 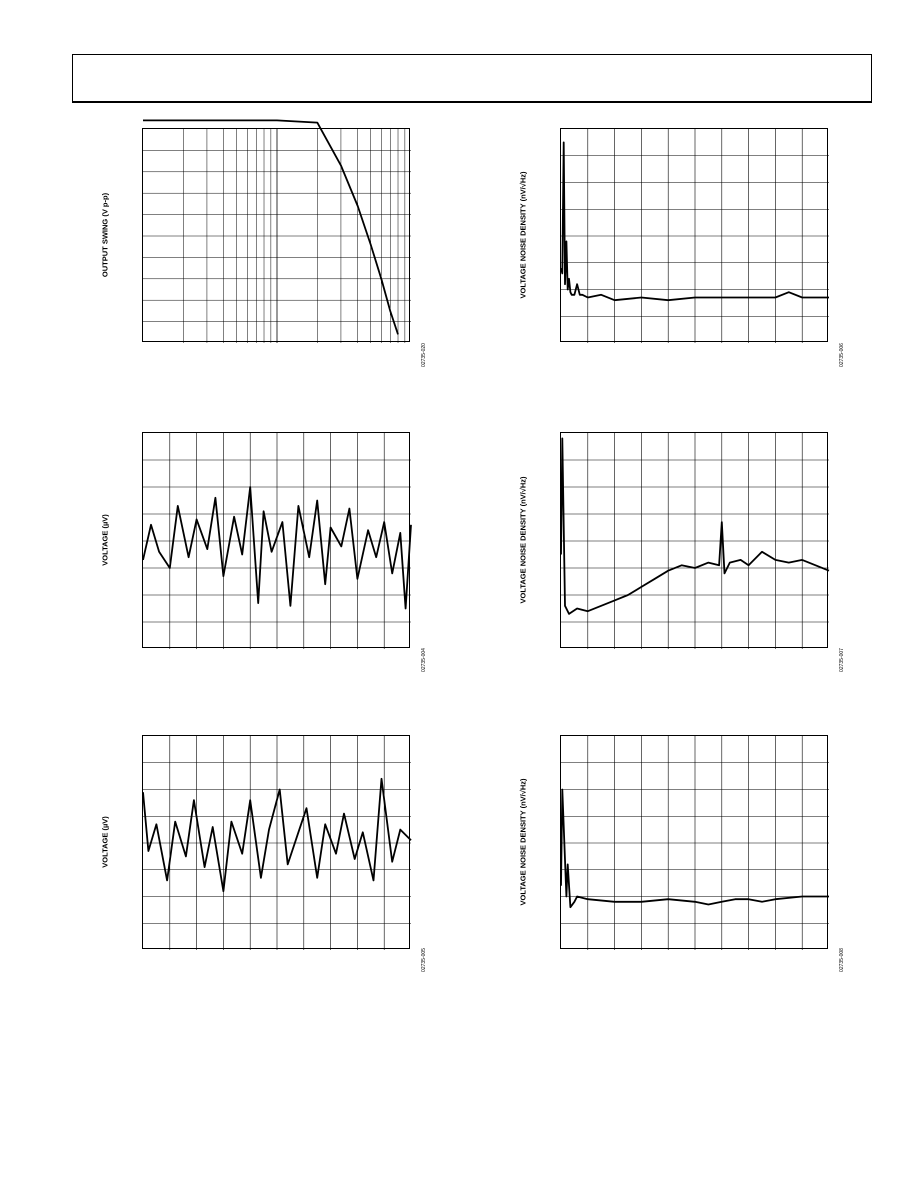 I want to click on figure-id: 02735-006, so click(x=842, y=355).